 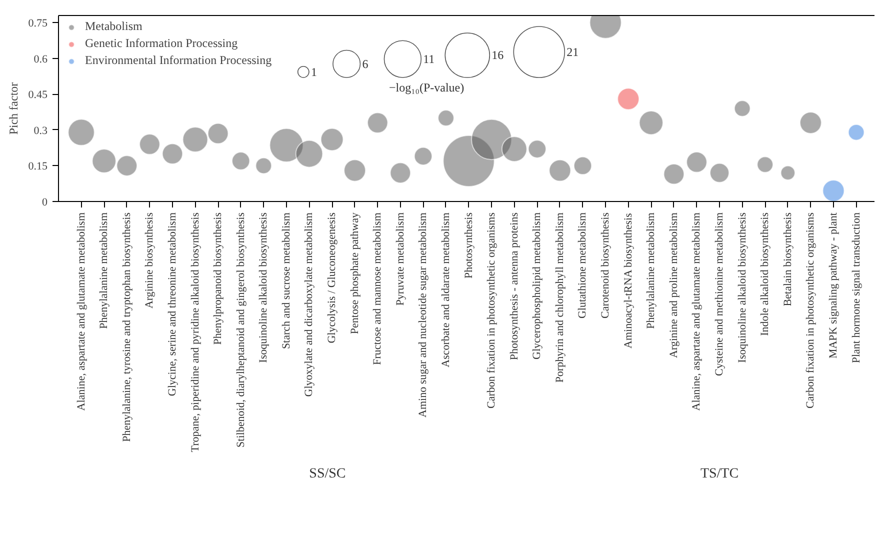 What do you see at coordinates (240, 330) in the screenshot?
I see `x-tick-label: Stilbenoid, diarylheptanoid and gingerol biosynthesis` at bounding box center [240, 330].